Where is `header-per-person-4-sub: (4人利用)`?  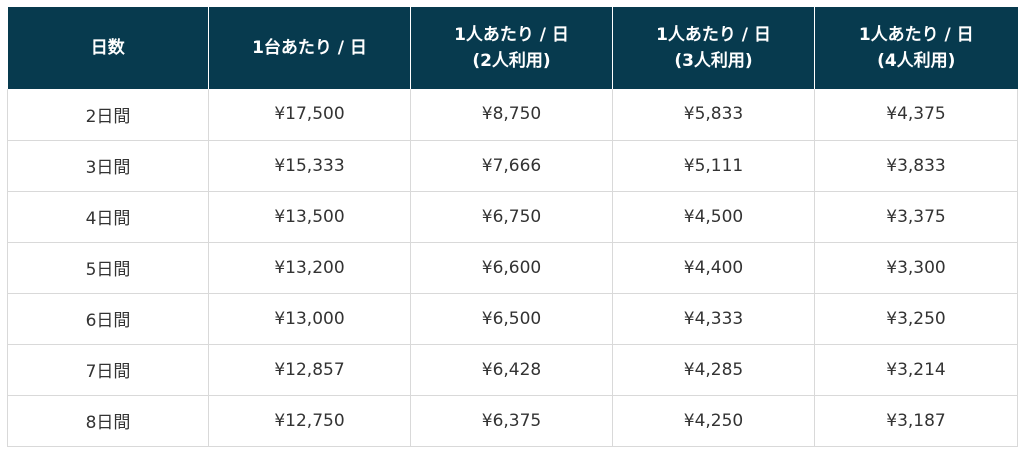 header-per-person-4-sub: (4人利用) is located at coordinates (916, 61).